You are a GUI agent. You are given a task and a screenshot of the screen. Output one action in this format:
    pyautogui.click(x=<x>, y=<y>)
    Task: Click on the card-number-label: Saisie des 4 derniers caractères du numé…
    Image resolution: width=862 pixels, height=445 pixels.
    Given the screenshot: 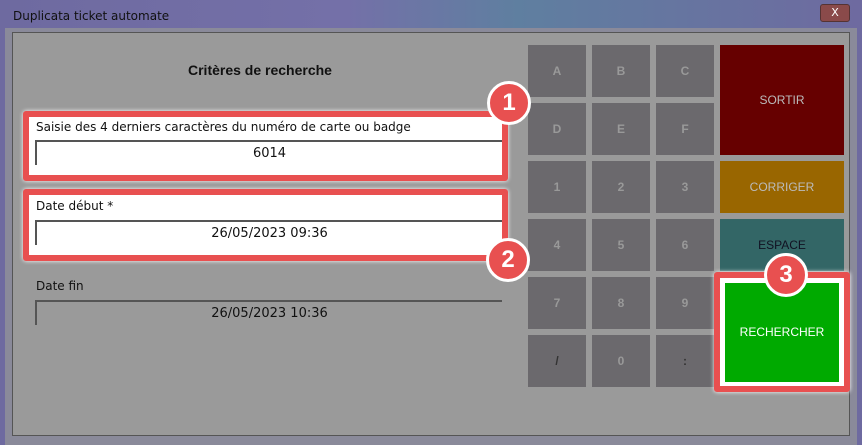 What is the action you would take?
    pyautogui.click(x=223, y=127)
    